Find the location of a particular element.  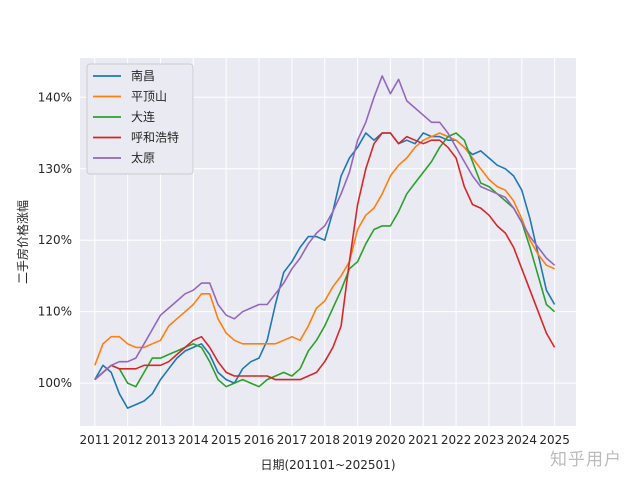

y-tick-label: 120% is located at coordinates (55, 240).